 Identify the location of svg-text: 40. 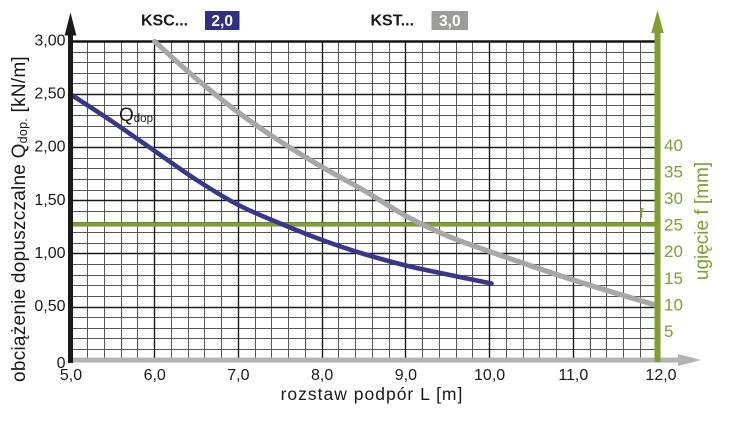
(673, 145).